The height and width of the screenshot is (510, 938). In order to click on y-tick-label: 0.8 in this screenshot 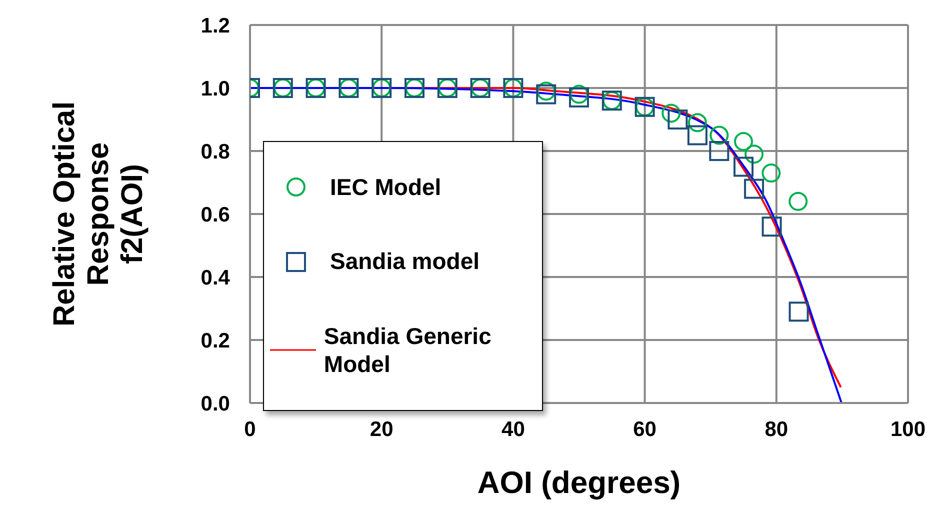, I will do `click(215, 152)`.